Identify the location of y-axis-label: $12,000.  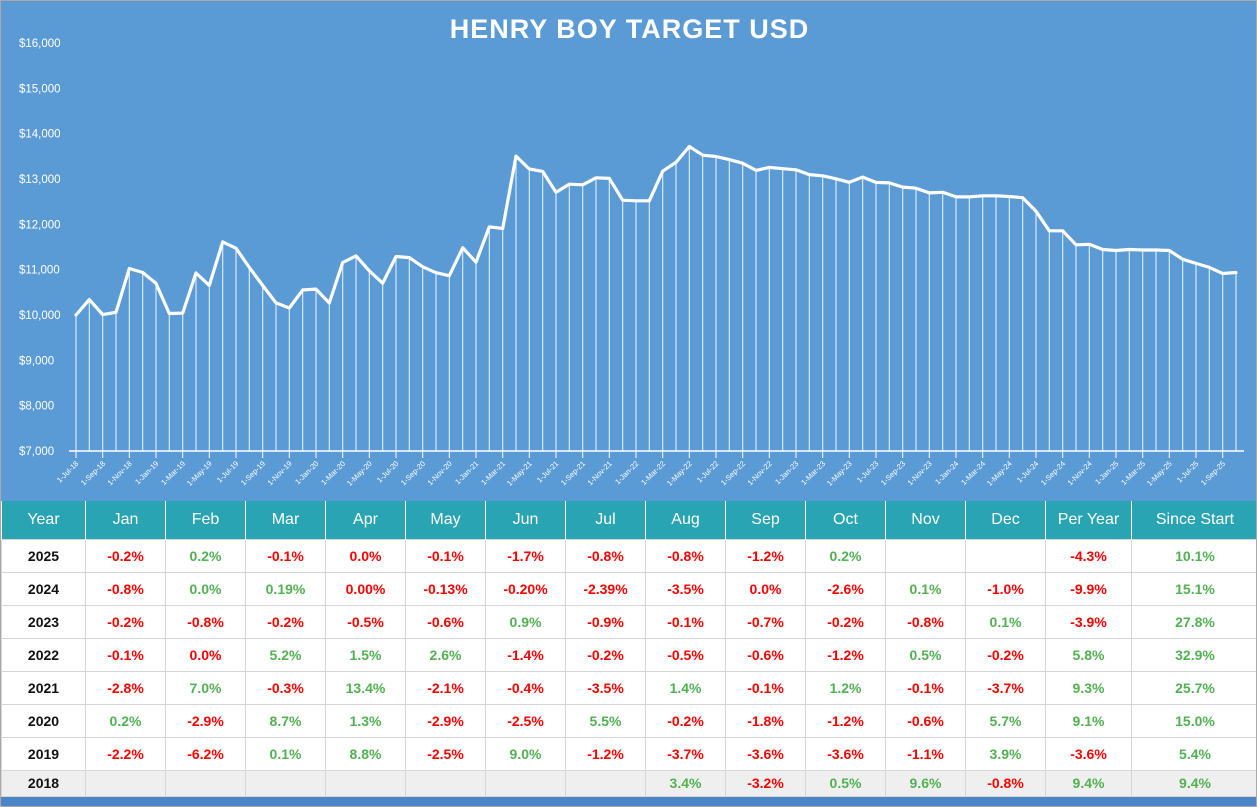
(40, 225).